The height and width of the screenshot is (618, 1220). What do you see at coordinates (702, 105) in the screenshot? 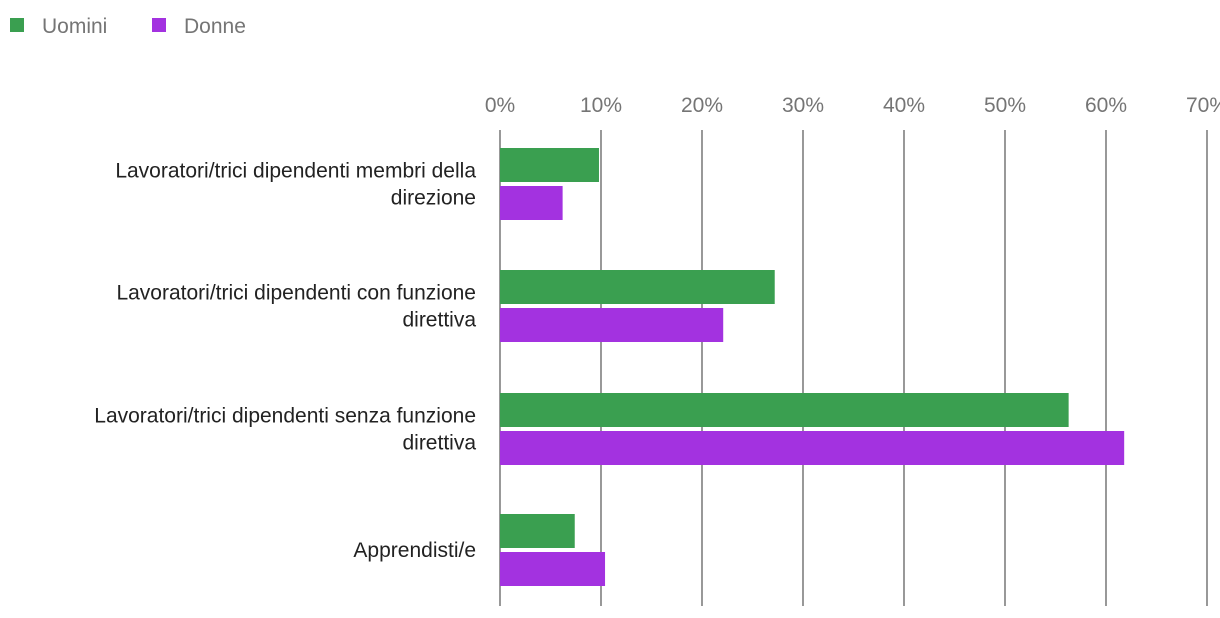
I see `x-tick-label: 20%` at bounding box center [702, 105].